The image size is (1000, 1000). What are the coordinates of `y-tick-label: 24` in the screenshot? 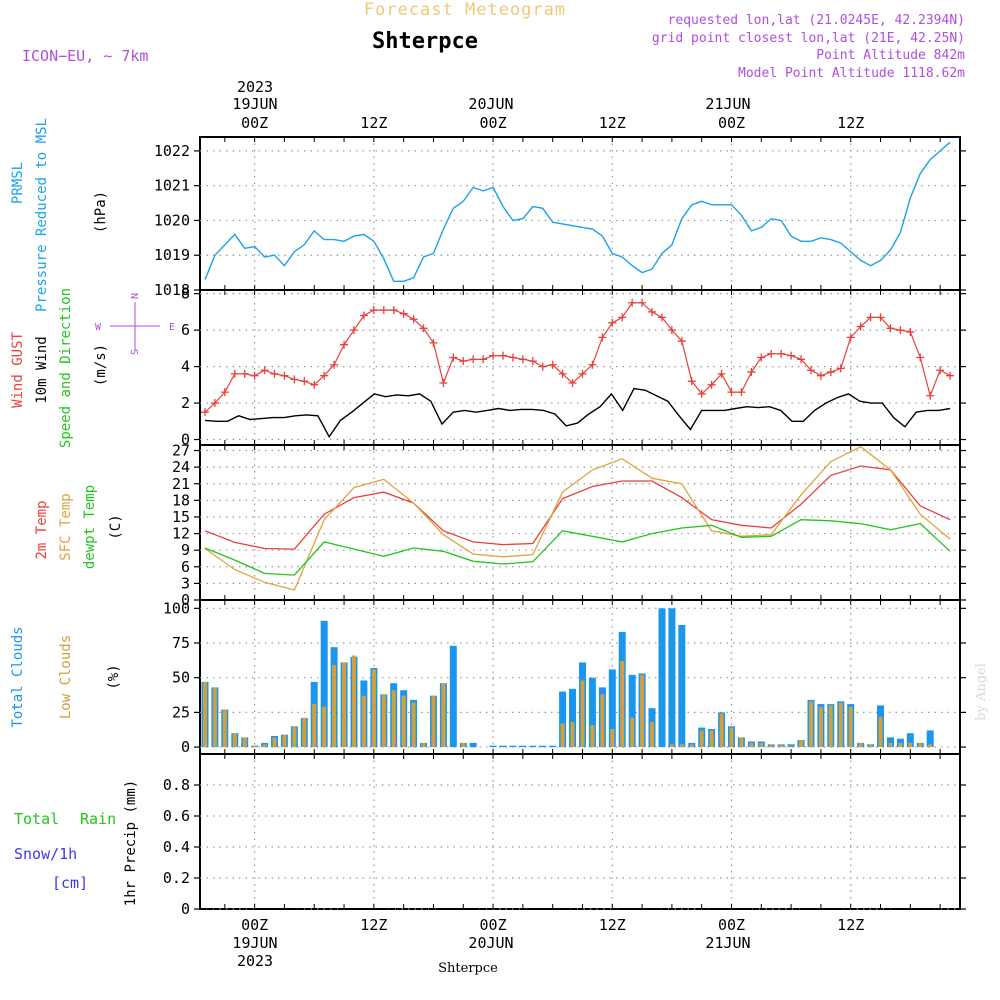 It's located at (181, 467).